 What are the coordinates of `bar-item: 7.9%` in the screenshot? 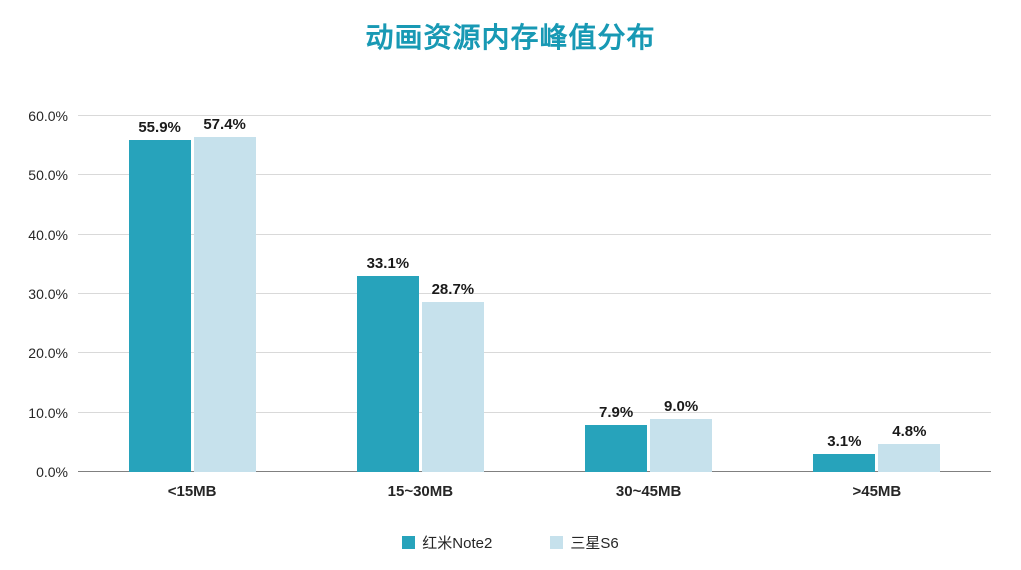 It's located at (616, 294).